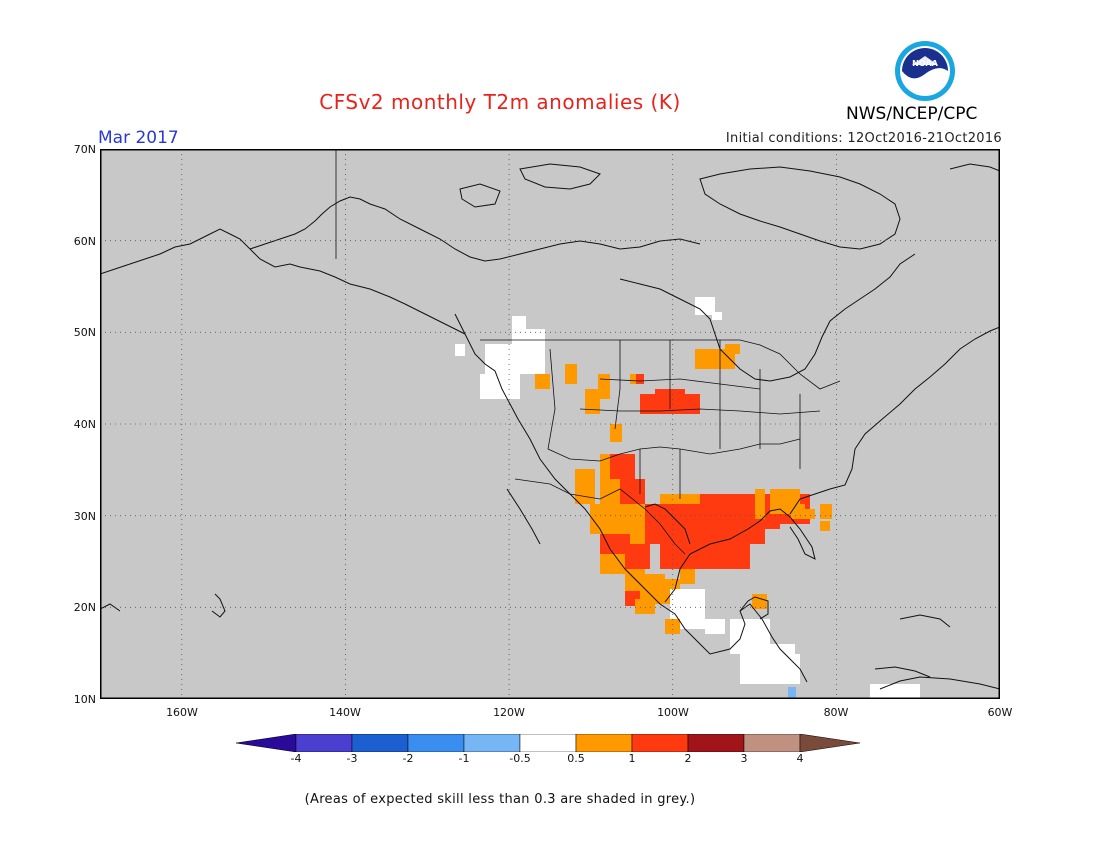 The image size is (1100, 850). What do you see at coordinates (509, 712) in the screenshot?
I see `lon-label-120w: 120W` at bounding box center [509, 712].